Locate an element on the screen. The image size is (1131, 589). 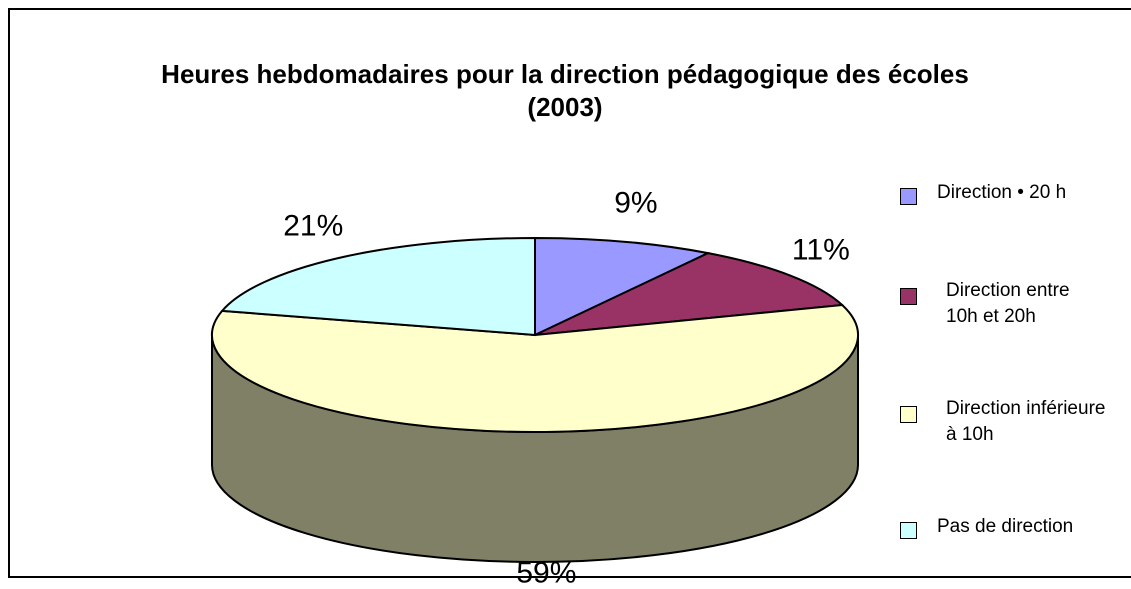
data-label: 9% is located at coordinates (635, 203).